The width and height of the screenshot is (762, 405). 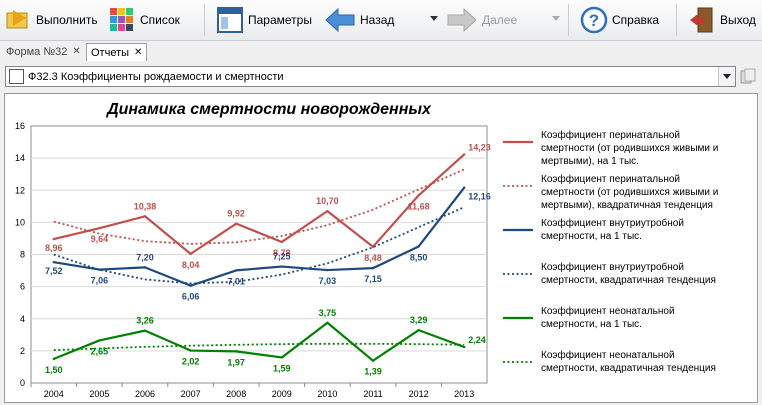 What do you see at coordinates (282, 368) in the screenshot?
I see `data-label: 1,59` at bounding box center [282, 368].